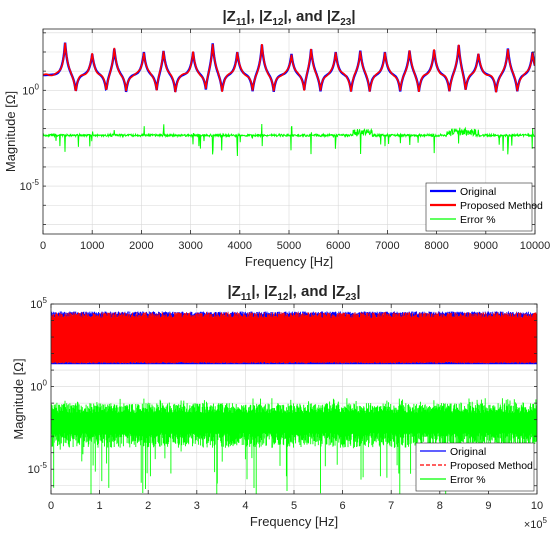 The image size is (550, 543). What do you see at coordinates (535, 246) in the screenshot?
I see `x-tick-label: 10000` at bounding box center [535, 246].